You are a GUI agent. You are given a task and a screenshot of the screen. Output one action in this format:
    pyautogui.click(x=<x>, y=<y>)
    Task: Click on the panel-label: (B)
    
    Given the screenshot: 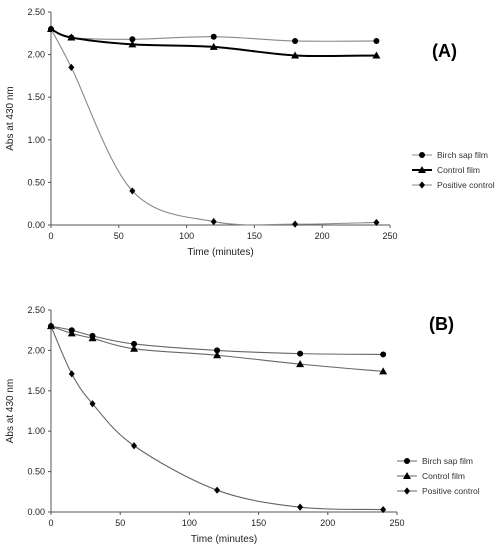 What is the action you would take?
    pyautogui.click(x=441, y=324)
    